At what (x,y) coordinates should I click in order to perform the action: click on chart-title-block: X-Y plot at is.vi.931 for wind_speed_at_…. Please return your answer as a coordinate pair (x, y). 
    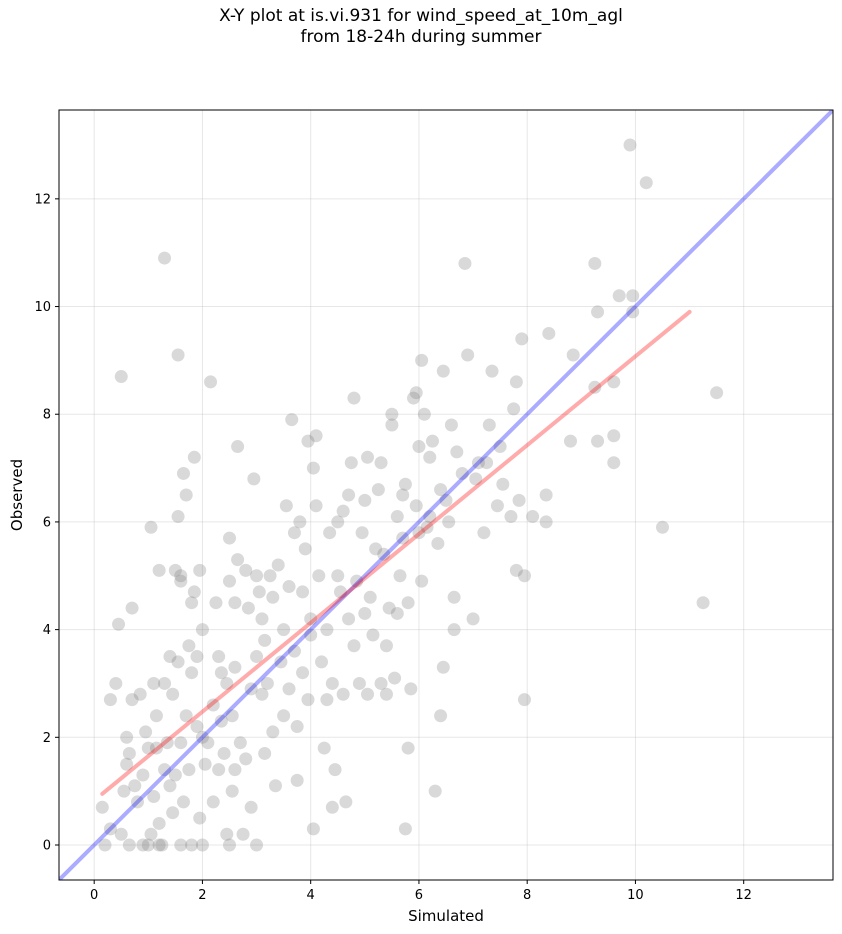
    Looking at the image, I should click on (421, 27).